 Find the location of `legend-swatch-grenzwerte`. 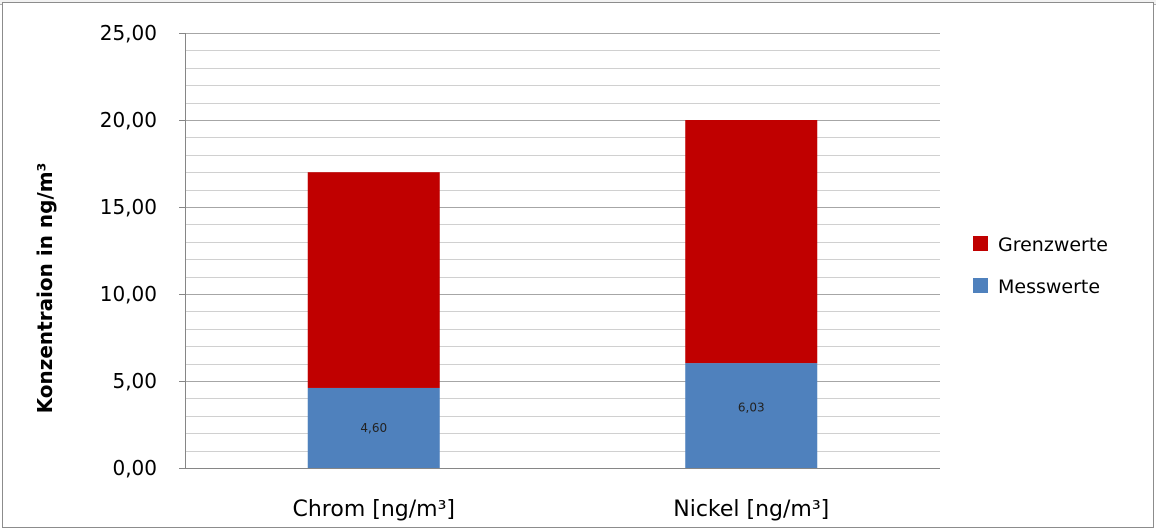

legend-swatch-grenzwerte is located at coordinates (980, 243).